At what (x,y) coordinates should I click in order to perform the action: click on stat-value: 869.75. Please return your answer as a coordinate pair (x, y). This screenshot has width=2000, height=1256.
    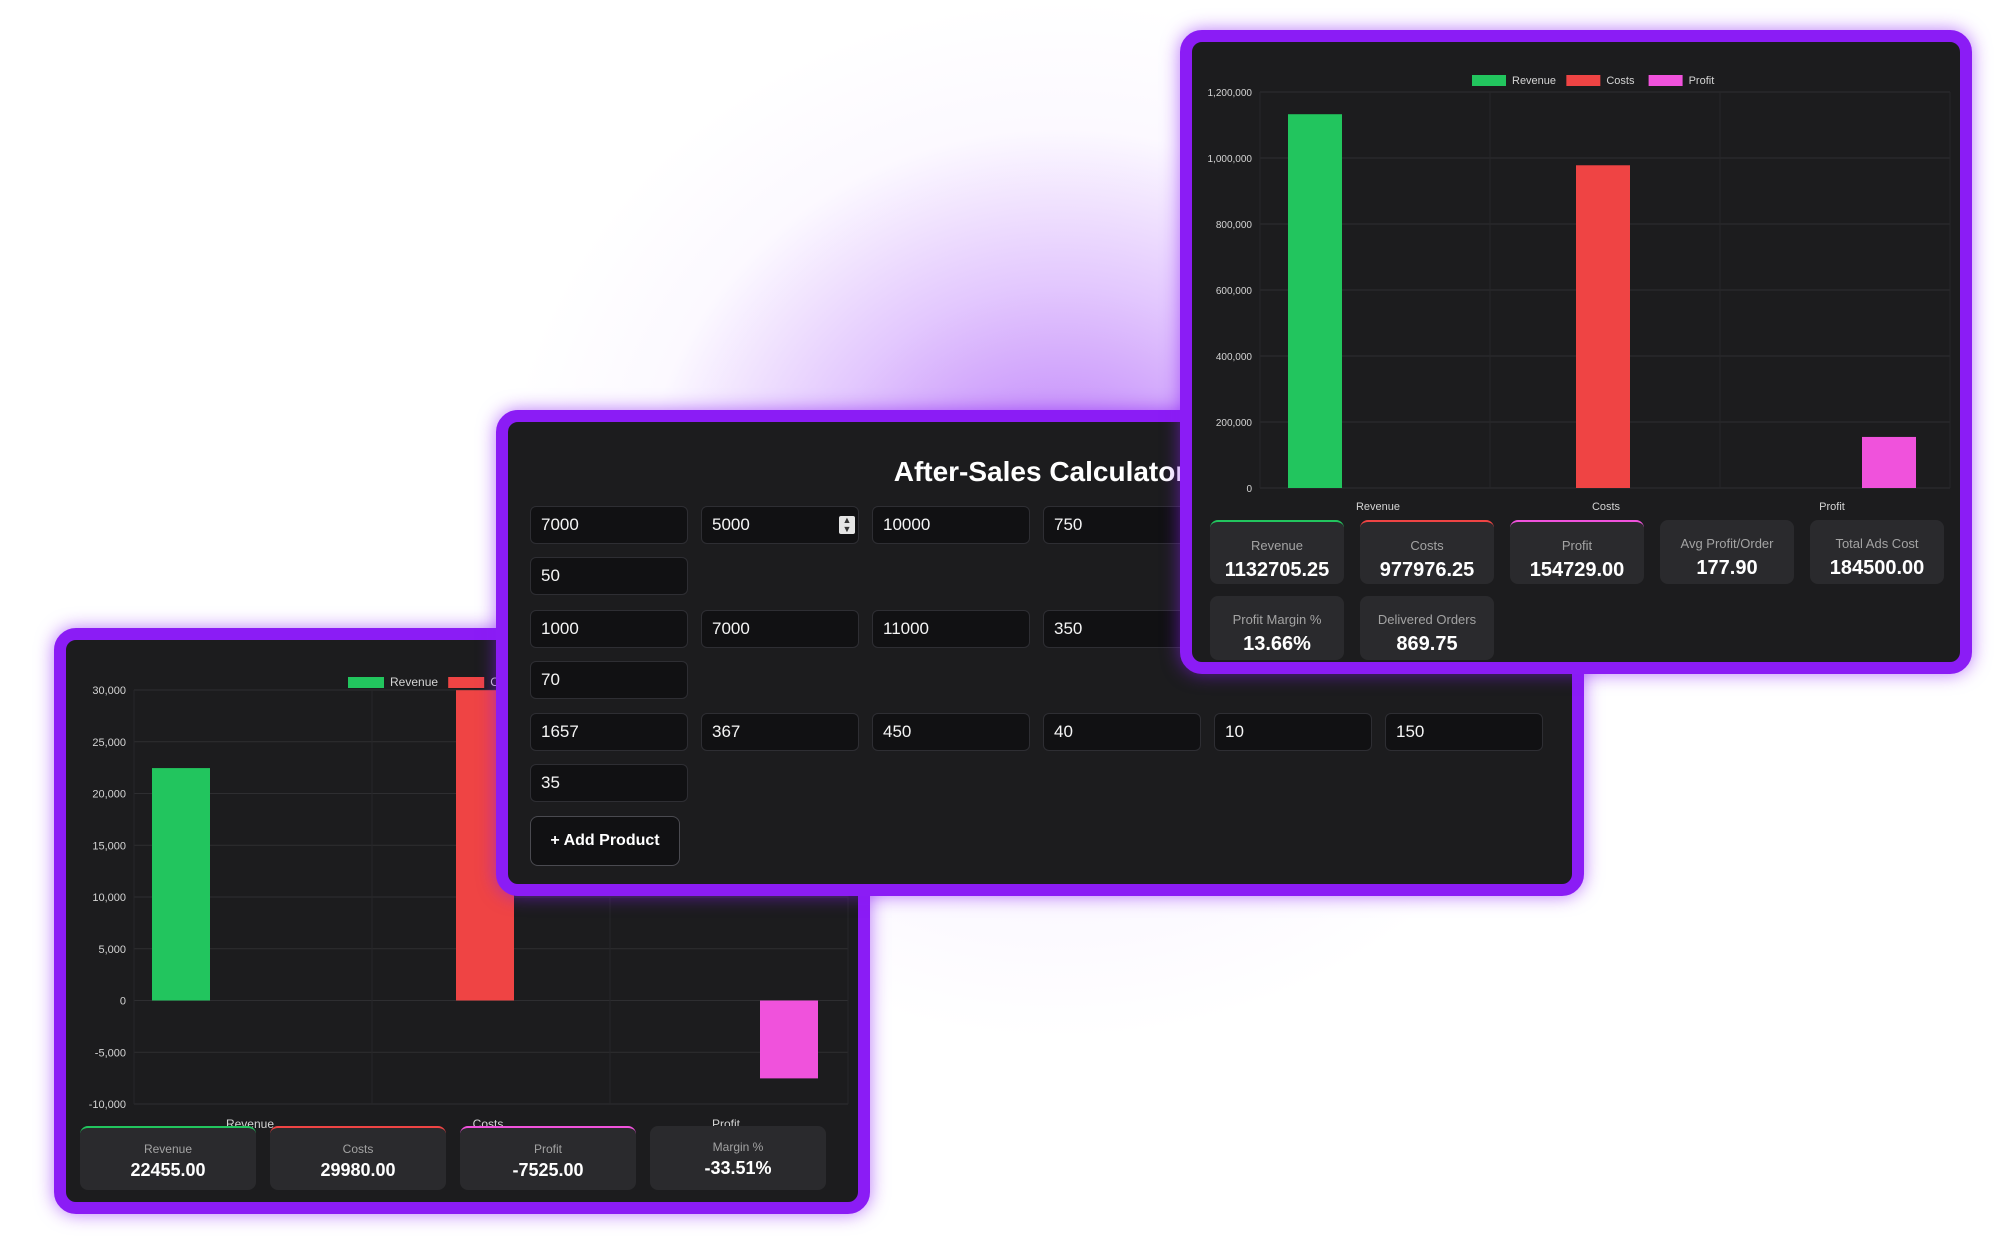
    Looking at the image, I should click on (1427, 644).